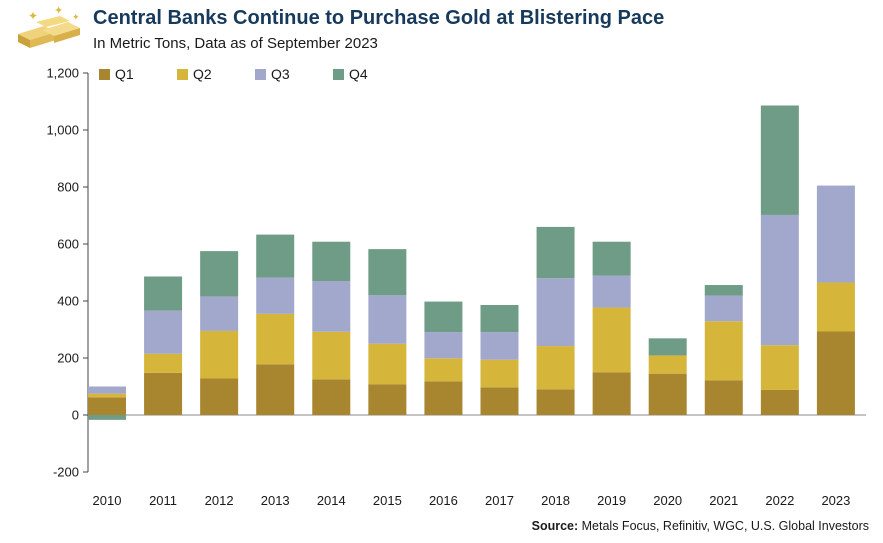 Image resolution: width=883 pixels, height=543 pixels. What do you see at coordinates (779, 402) in the screenshot?
I see `bar-segment-q1-2022` at bounding box center [779, 402].